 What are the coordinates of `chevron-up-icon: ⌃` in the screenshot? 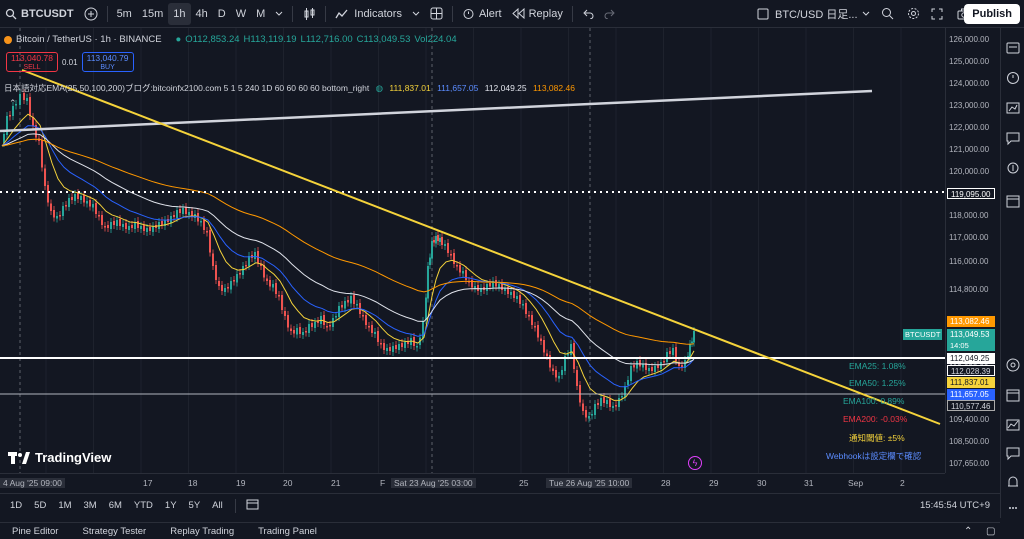 It's located at (968, 531).